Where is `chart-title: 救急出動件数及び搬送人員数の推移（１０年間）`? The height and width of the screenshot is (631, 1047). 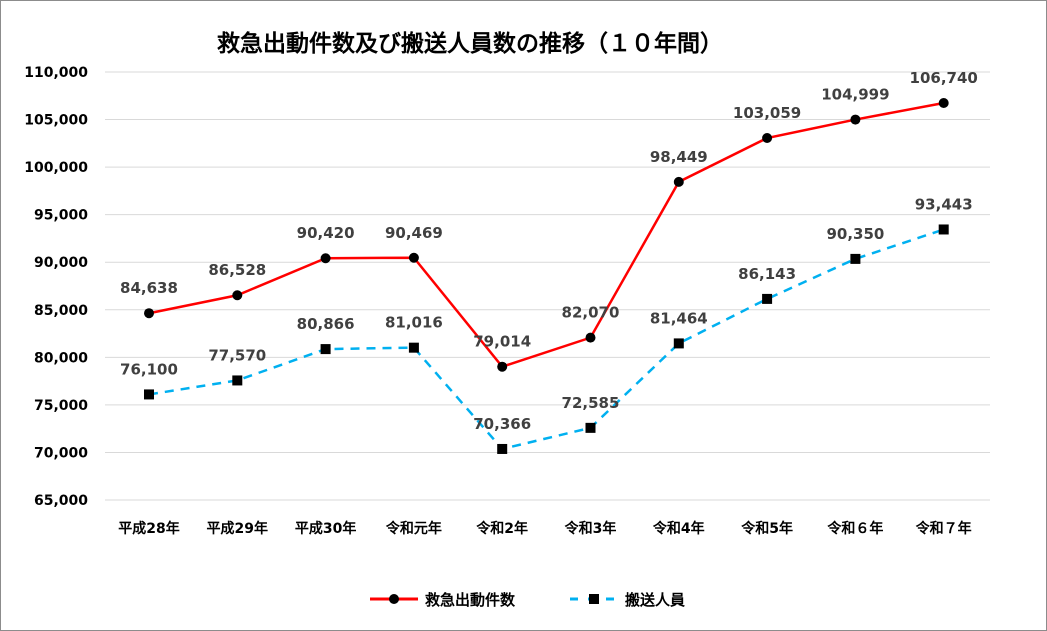
chart-title: 救急出動件数及び搬送人員数の推移（１０年間） is located at coordinates (470, 43).